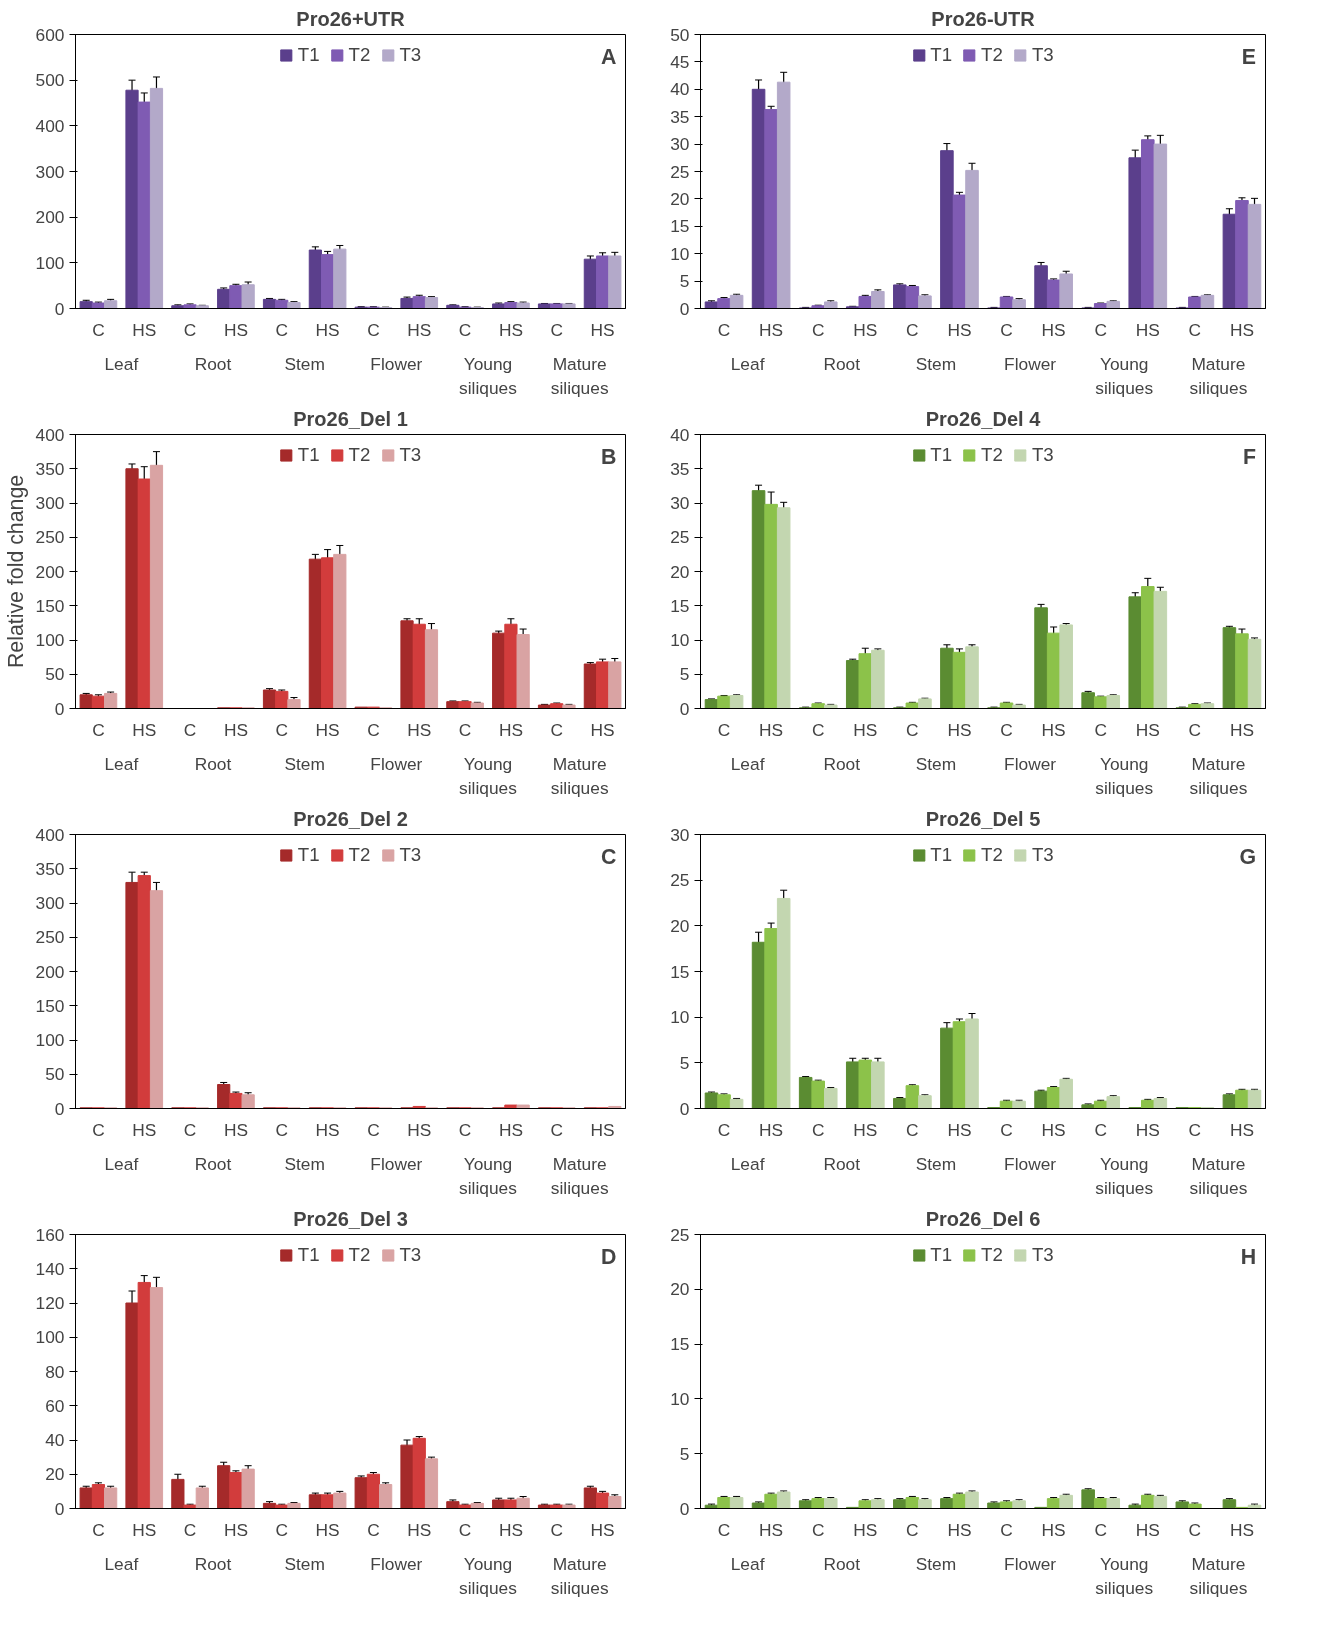 The width and height of the screenshot is (1319, 1644). I want to click on y-tick-label: 45, so click(680, 61).